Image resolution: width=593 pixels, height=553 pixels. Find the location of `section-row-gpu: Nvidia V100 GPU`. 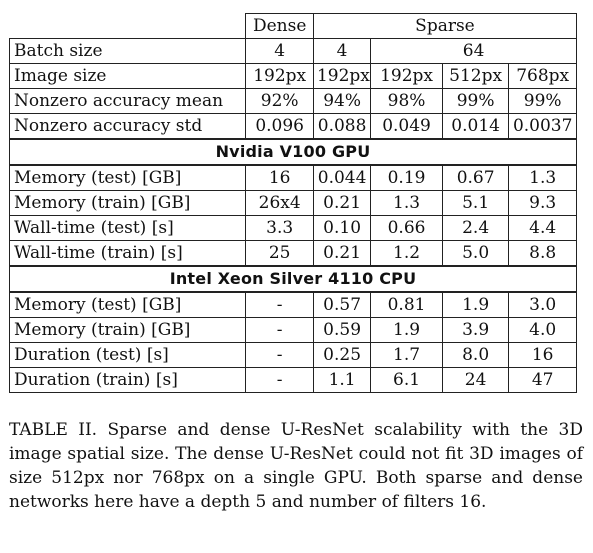

section-row-gpu: Nvidia V100 GPU is located at coordinates (293, 152).